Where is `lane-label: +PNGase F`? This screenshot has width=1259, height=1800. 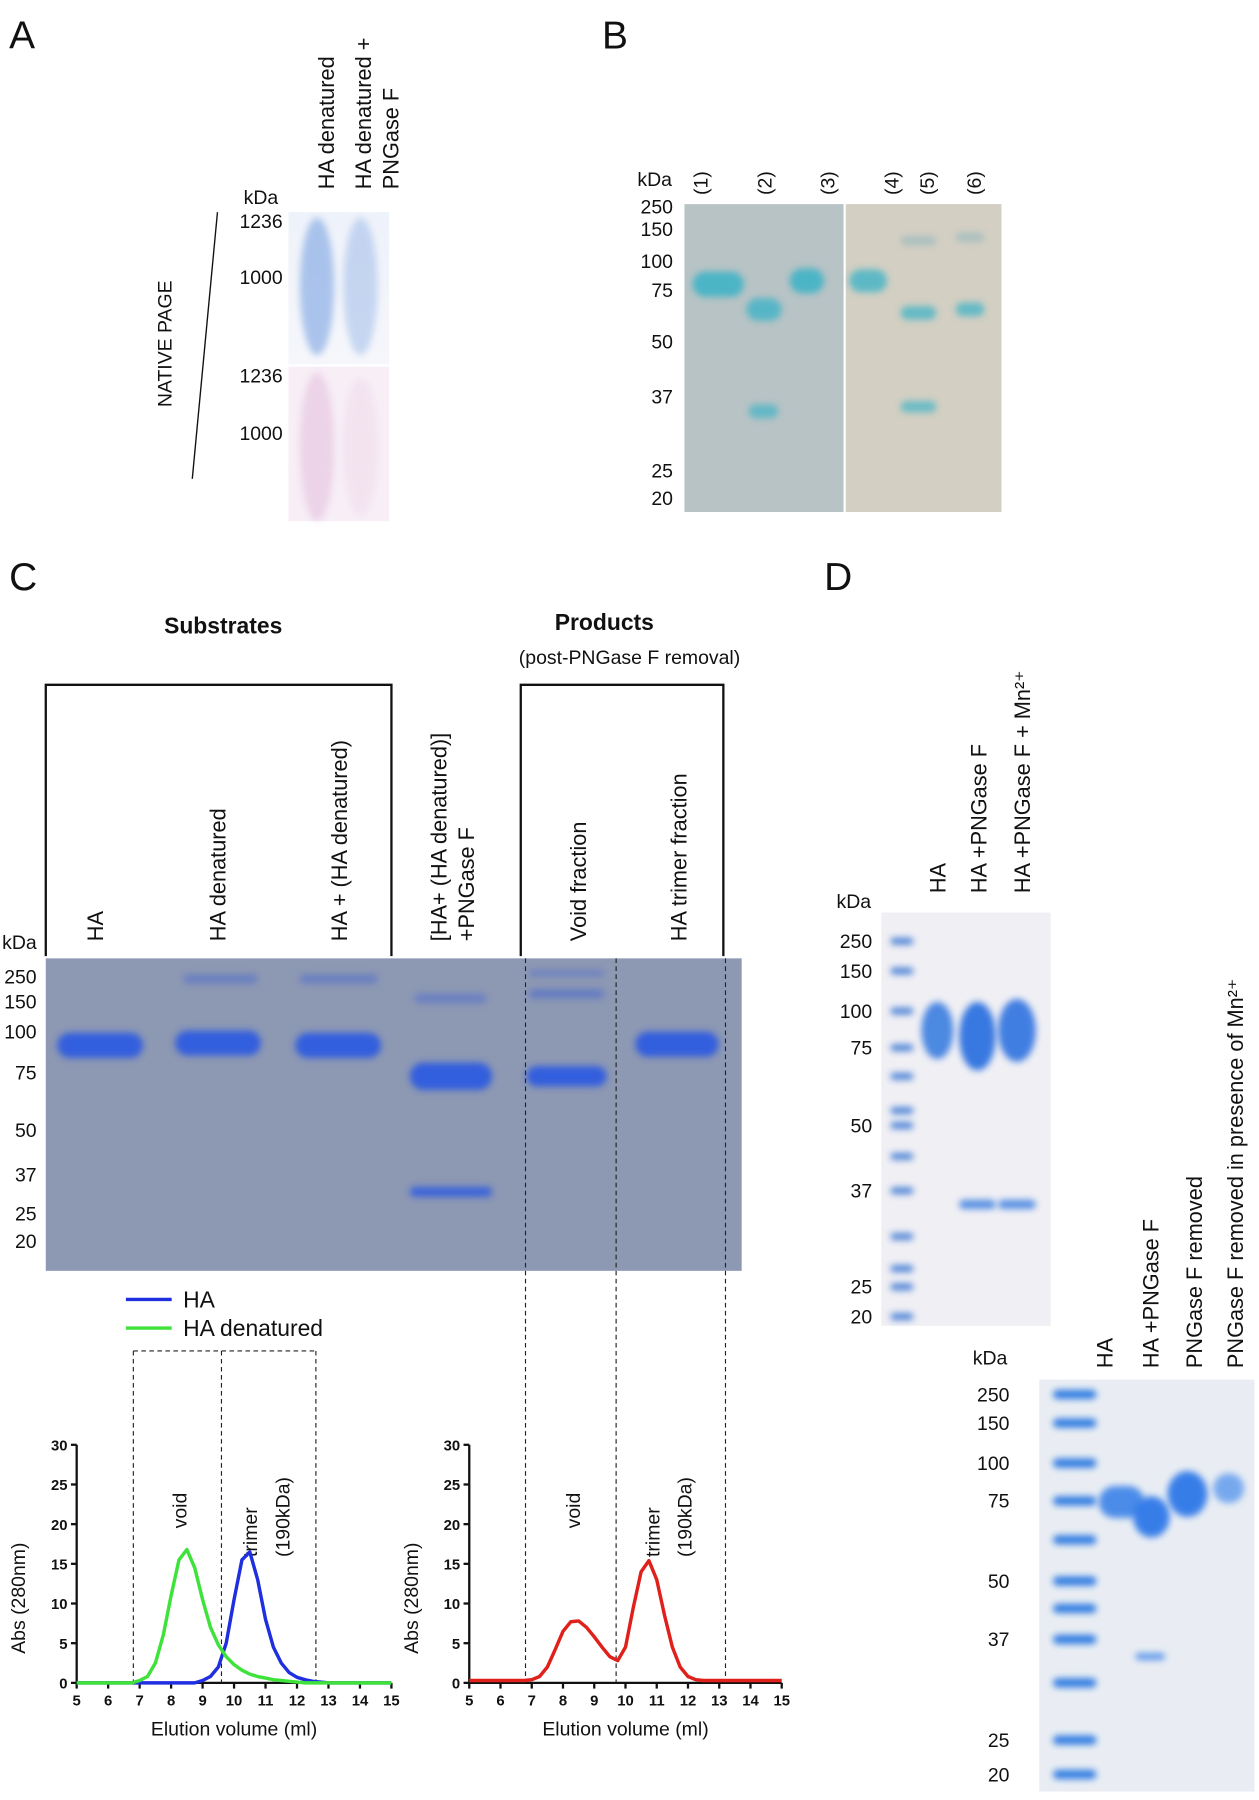
lane-label: +PNGase F is located at coordinates (466, 884).